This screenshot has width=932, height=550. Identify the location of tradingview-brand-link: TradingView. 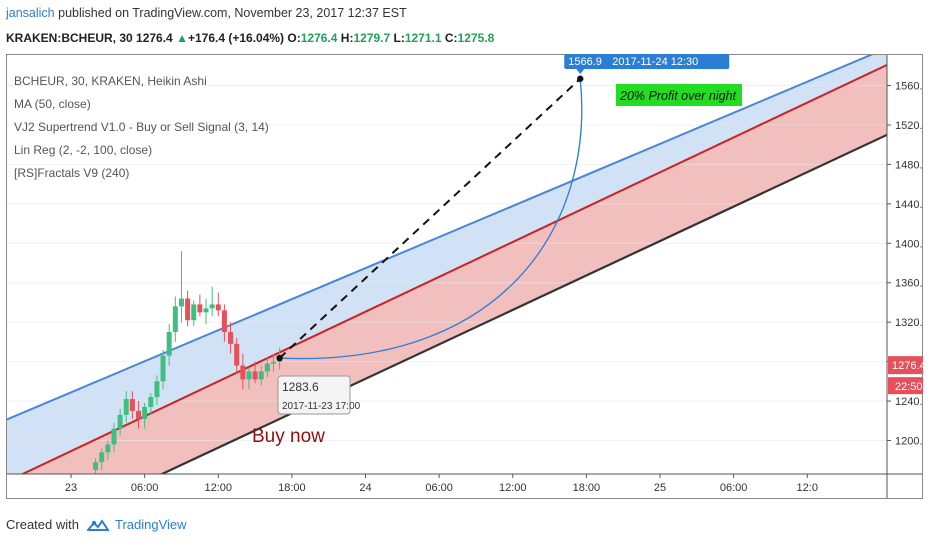
(150, 524).